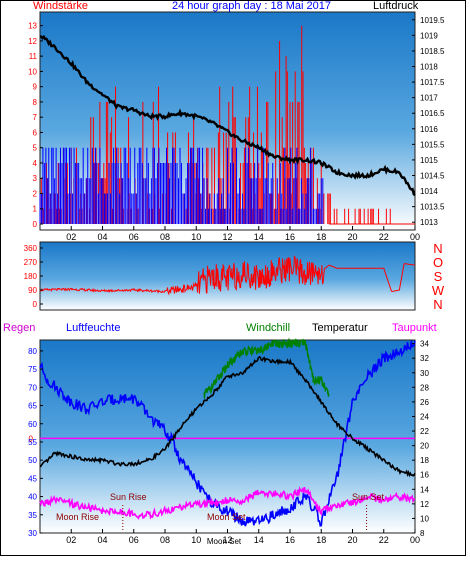  Describe the element at coordinates (290, 237) in the screenshot. I see `wind-time-axis-tick-label: 16` at that location.